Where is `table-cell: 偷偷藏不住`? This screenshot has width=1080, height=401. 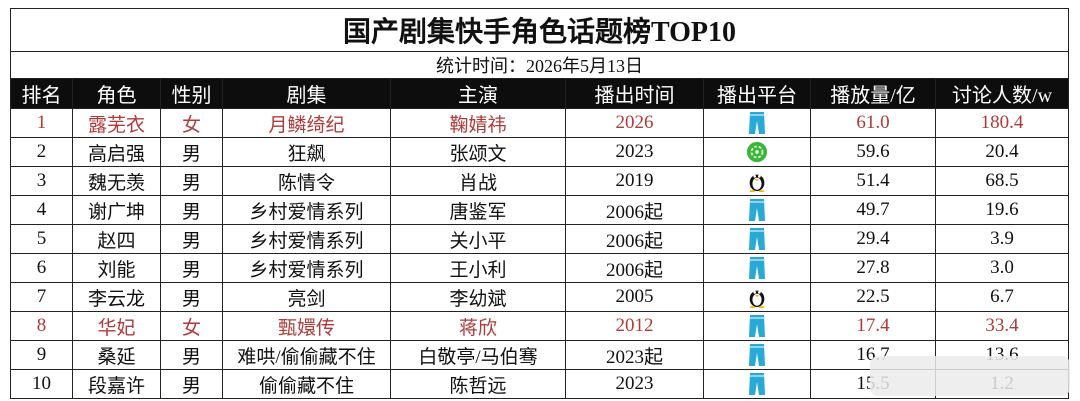 table-cell: 偷偷藏不住 is located at coordinates (306, 384).